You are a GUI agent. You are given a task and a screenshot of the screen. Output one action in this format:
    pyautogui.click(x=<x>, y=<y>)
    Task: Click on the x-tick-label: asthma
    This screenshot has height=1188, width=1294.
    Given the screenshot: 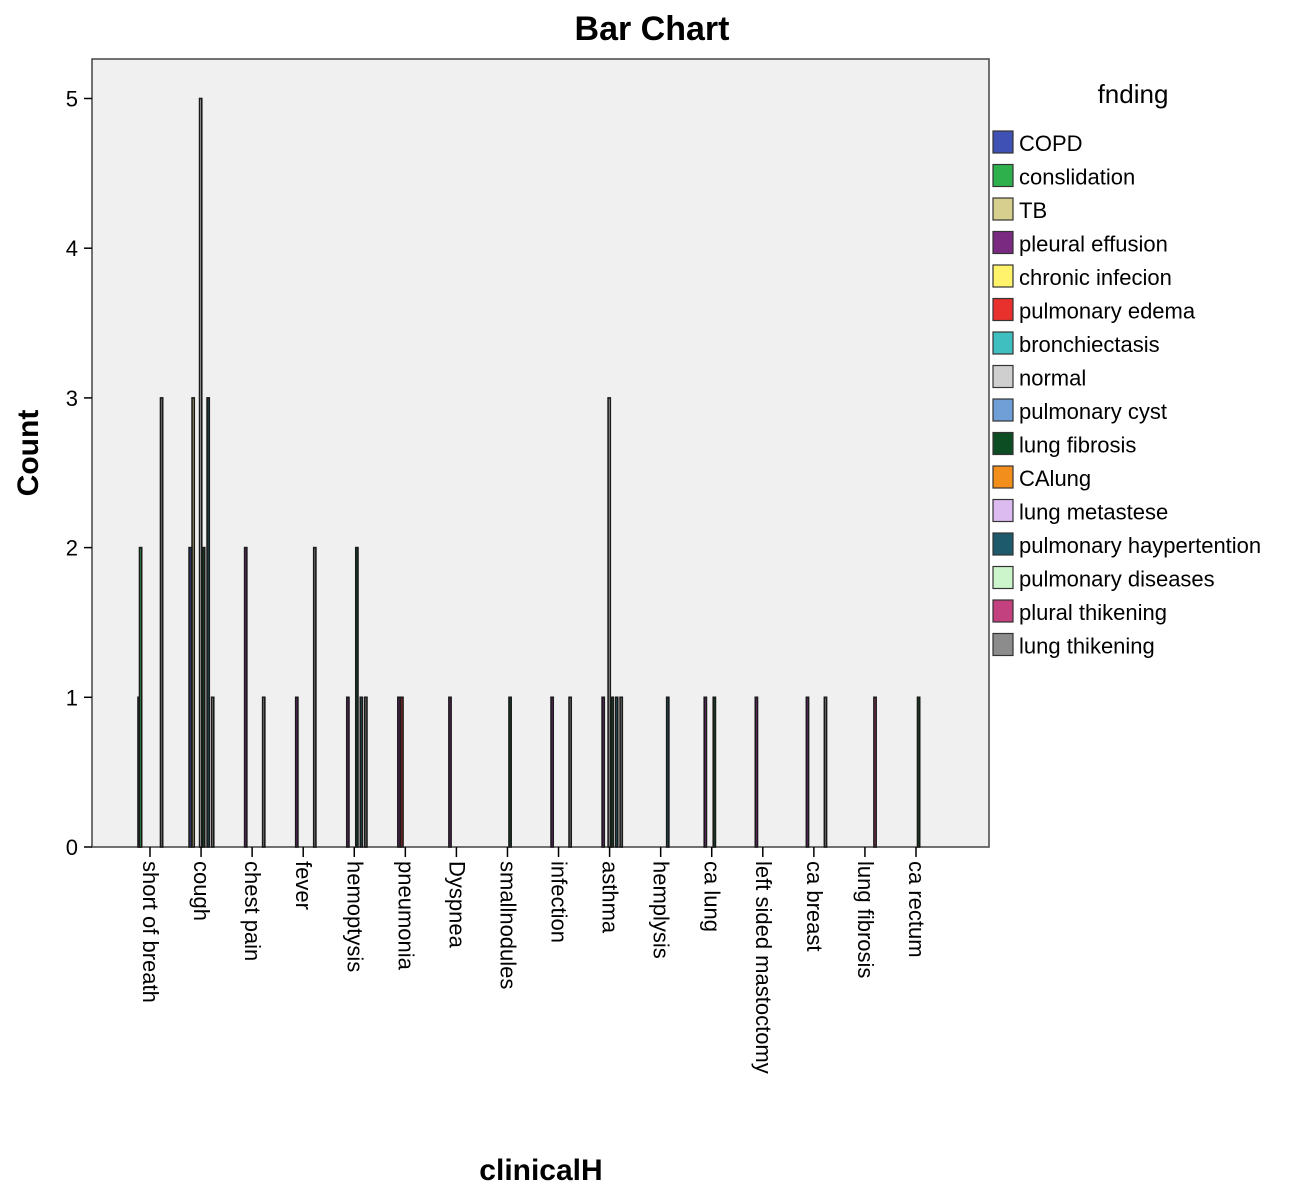 What is the action you would take?
    pyautogui.click(x=610, y=897)
    